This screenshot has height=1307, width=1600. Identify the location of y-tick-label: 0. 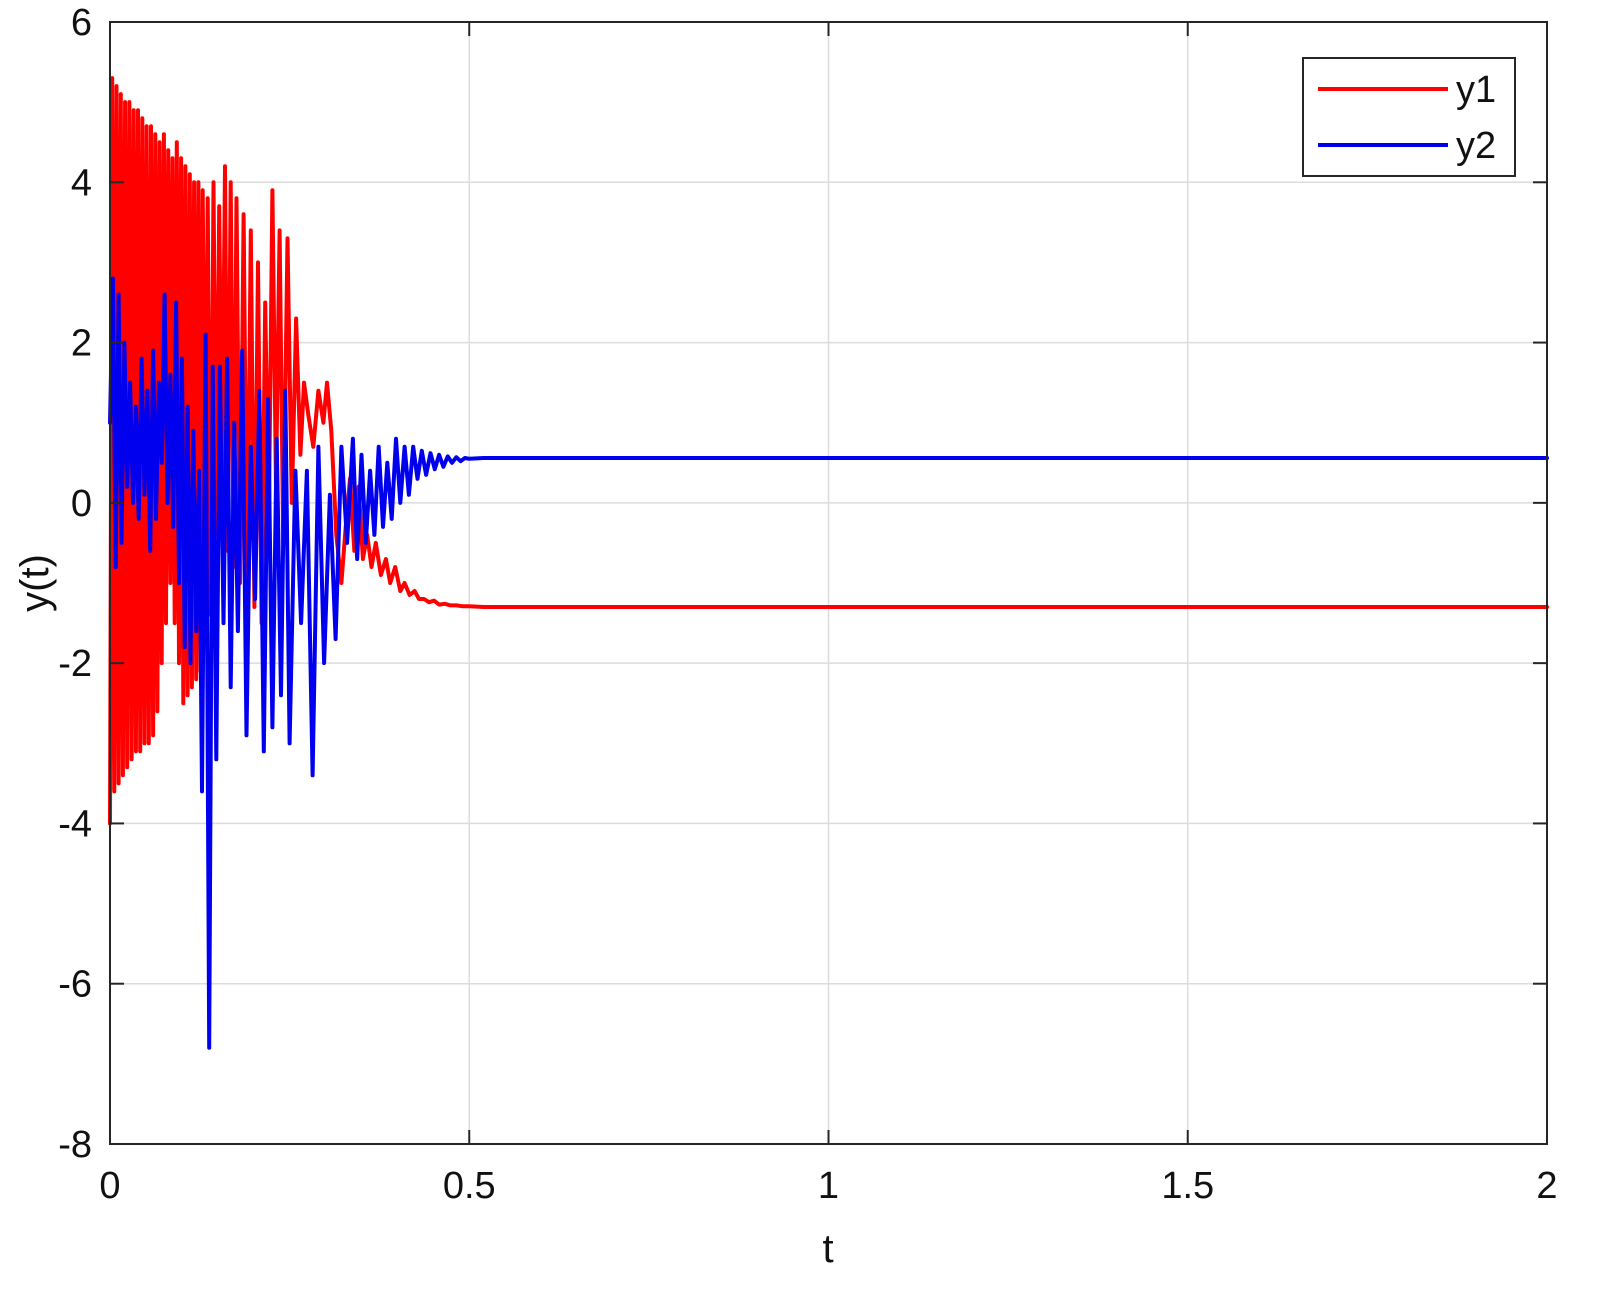
(81, 504).